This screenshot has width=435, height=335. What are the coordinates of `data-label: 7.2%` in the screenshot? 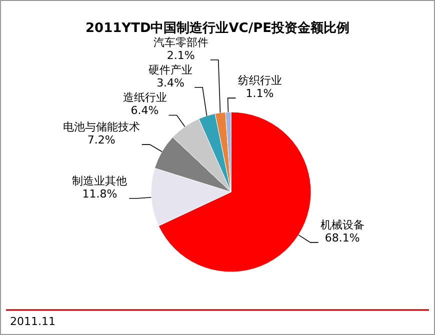 It's located at (101, 140).